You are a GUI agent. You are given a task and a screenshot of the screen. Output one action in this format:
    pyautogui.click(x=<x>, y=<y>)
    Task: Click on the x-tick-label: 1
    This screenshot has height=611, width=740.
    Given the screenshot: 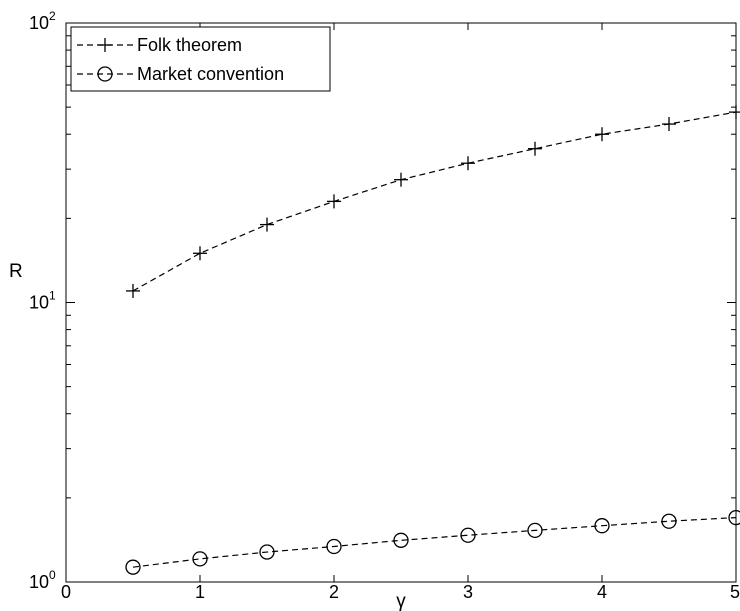 What is the action you would take?
    pyautogui.click(x=200, y=592)
    